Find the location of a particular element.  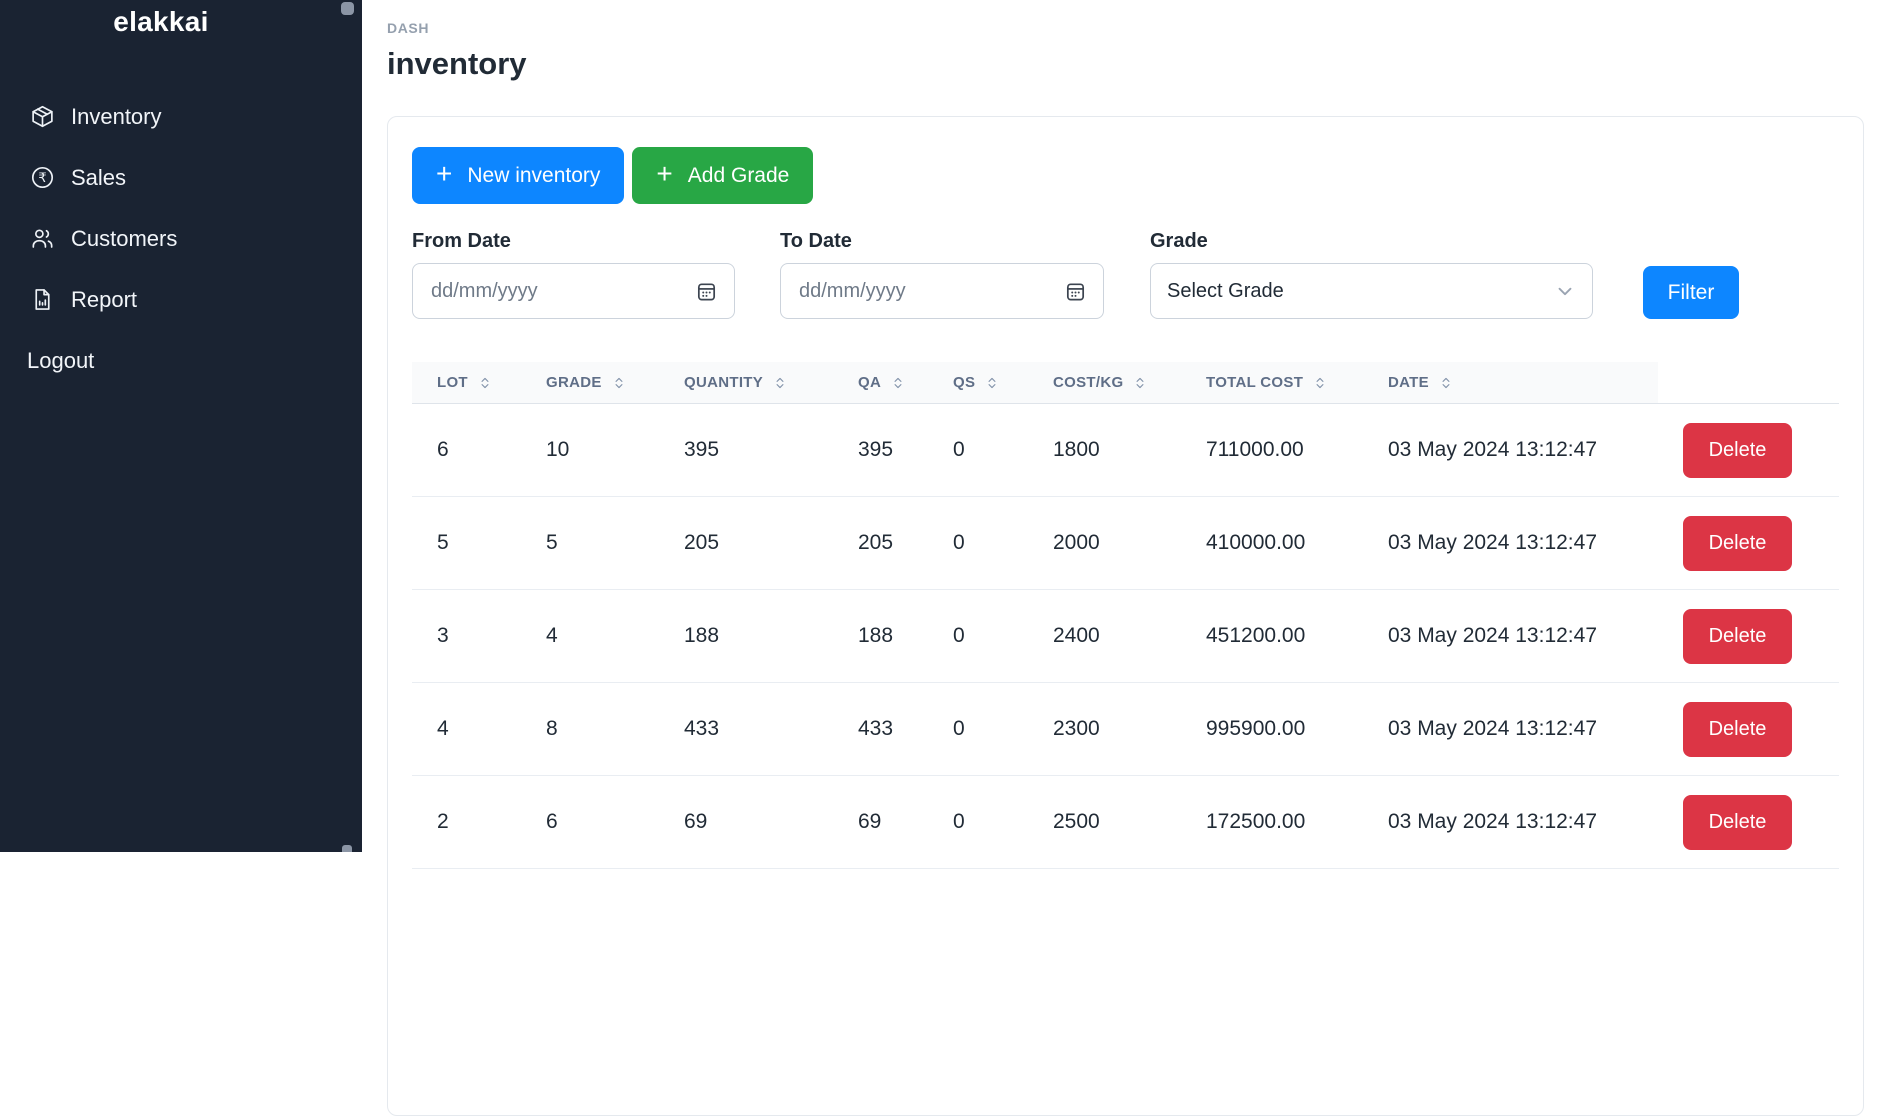

cell-qa: 433 is located at coordinates (876, 728).